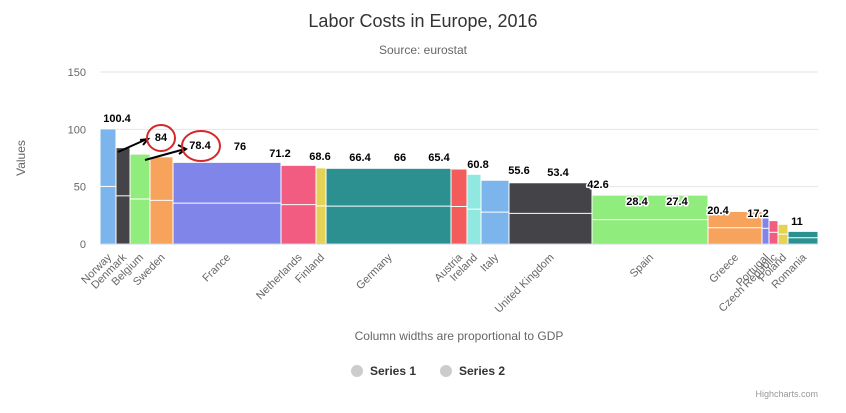 This screenshot has width=846, height=413. What do you see at coordinates (77, 73) in the screenshot?
I see `y-tick-label: 150` at bounding box center [77, 73].